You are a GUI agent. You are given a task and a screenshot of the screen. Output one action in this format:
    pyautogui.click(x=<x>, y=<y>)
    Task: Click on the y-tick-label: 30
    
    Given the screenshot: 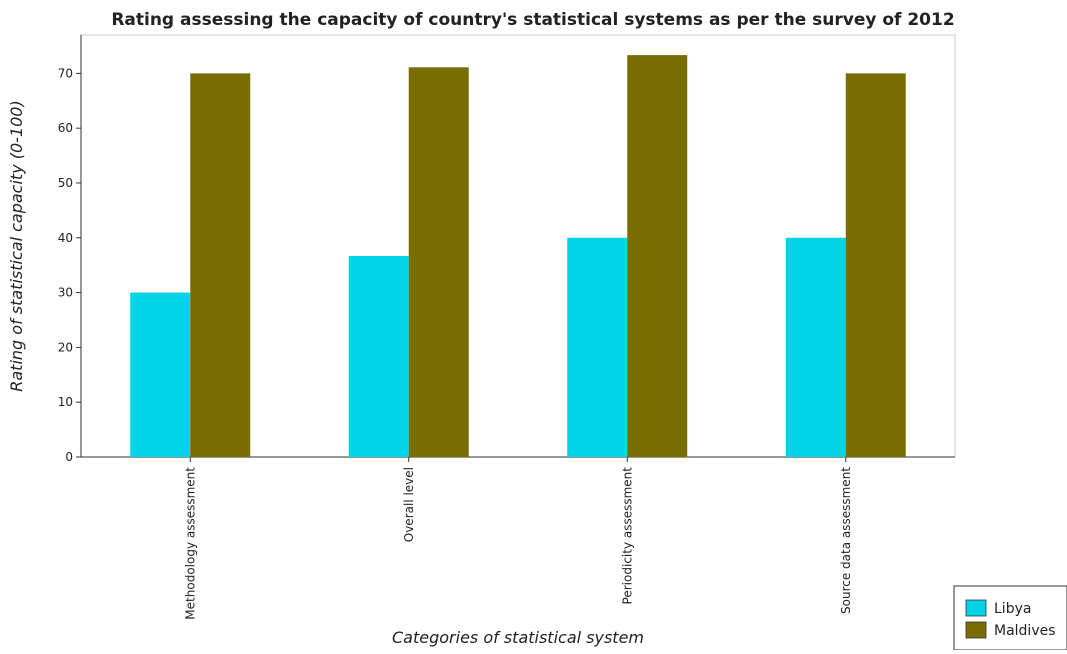 What is the action you would take?
    pyautogui.click(x=65, y=293)
    